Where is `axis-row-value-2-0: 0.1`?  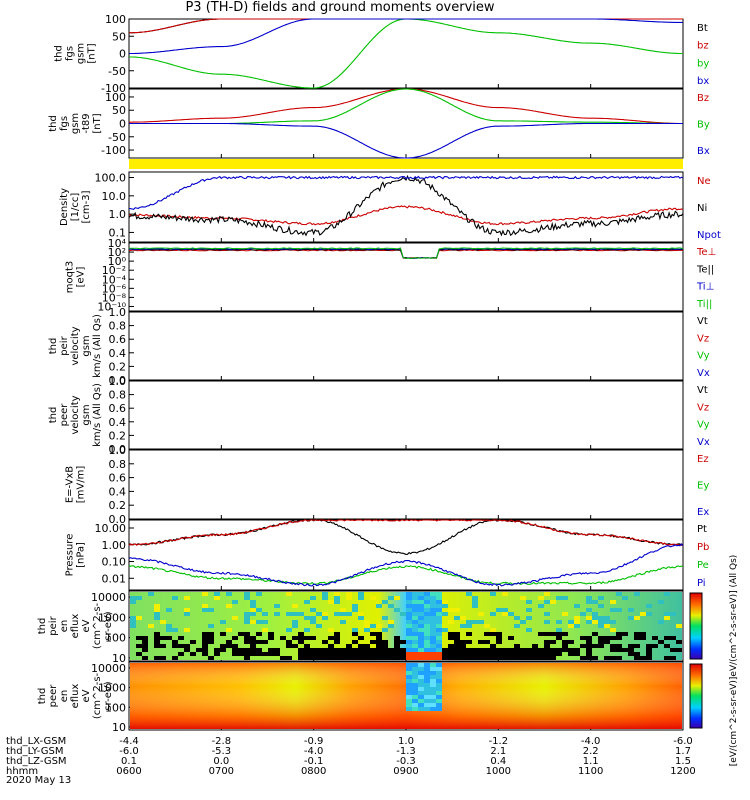
axis-row-value-2-0: 0.1 is located at coordinates (129, 761).